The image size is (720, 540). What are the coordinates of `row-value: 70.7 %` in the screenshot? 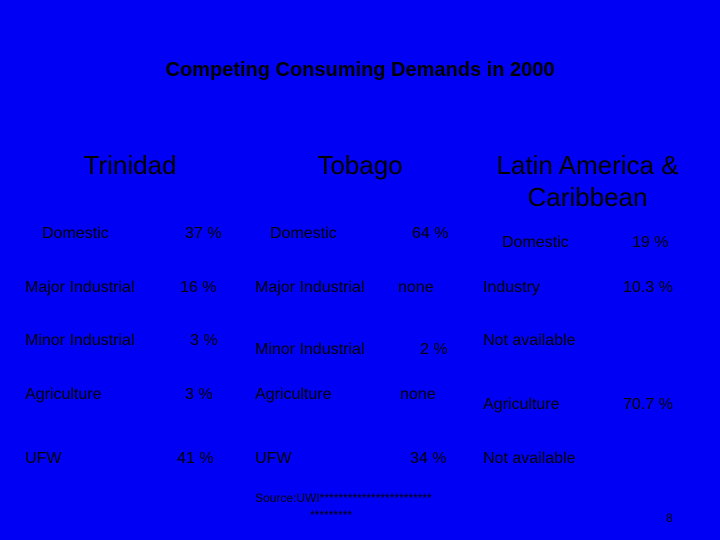 It's located at (648, 404).